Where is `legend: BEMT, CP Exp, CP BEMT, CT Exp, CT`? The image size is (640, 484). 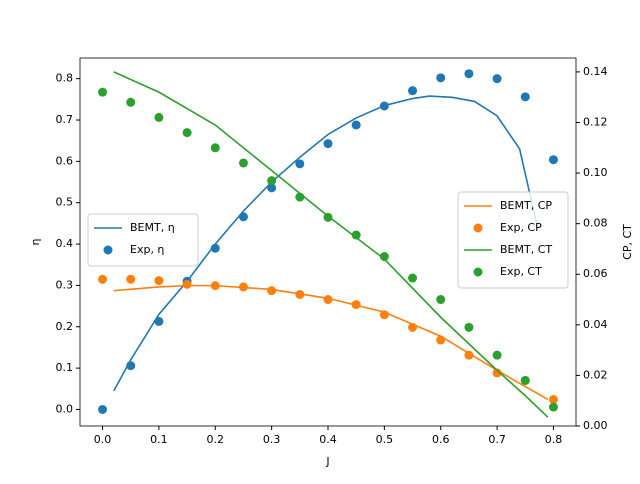
legend: BEMT, CP Exp, CP BEMT, CT Exp, CT is located at coordinates (513, 240).